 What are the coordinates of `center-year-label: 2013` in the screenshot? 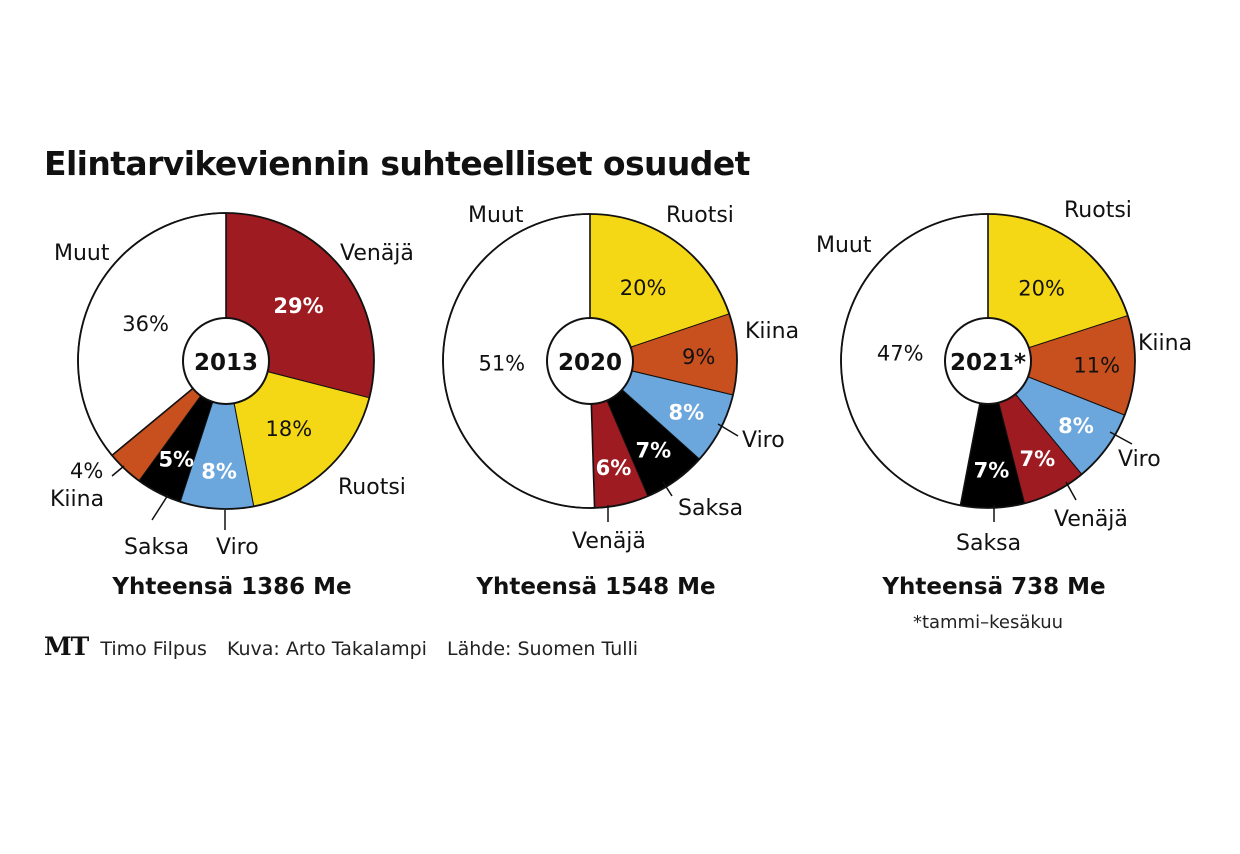 It's located at (226, 363).